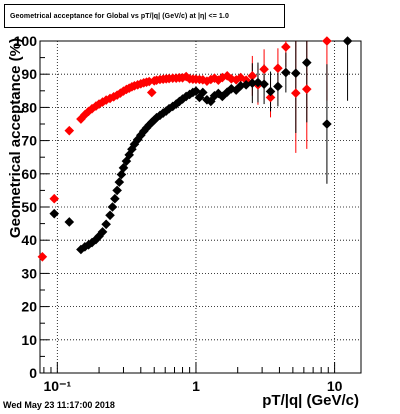 The image size is (400, 414). I want to click on y-tick-label: 40, so click(29, 240).